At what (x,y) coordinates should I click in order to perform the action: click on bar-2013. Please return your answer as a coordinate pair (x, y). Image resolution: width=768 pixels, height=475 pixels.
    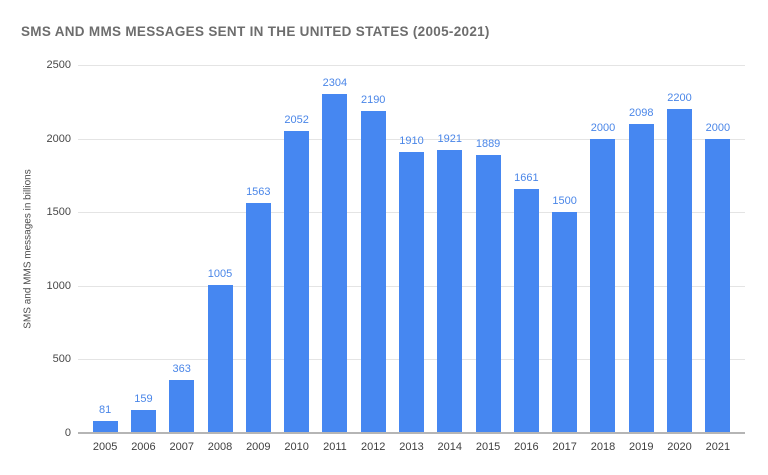
    Looking at the image, I should click on (411, 291).